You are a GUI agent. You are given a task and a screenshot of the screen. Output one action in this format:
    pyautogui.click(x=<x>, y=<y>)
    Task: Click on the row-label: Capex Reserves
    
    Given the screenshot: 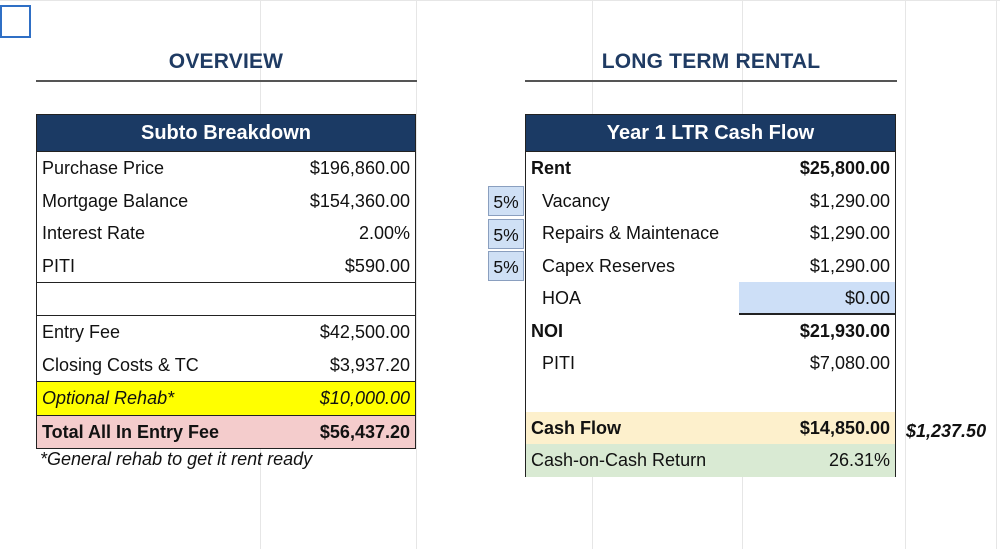 What is the action you would take?
    pyautogui.click(x=609, y=265)
    